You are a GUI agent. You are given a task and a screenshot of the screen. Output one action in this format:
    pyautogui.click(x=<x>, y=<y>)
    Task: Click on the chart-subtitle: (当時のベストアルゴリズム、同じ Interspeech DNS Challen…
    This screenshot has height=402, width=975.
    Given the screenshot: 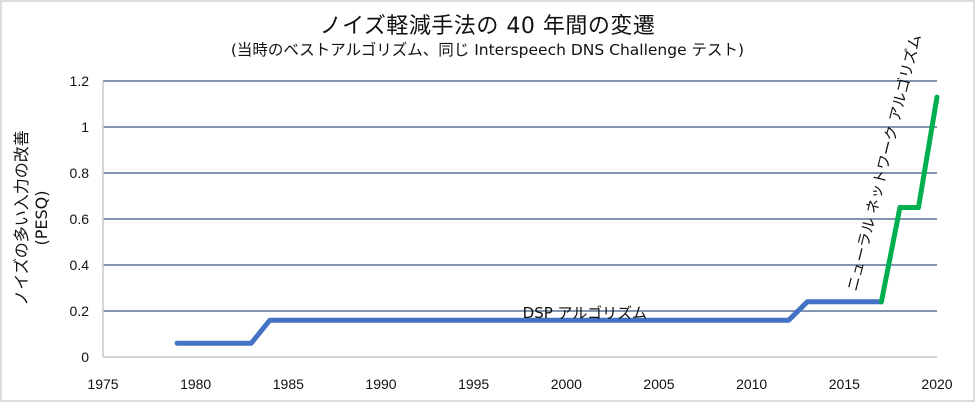 What is the action you would take?
    pyautogui.click(x=487, y=50)
    